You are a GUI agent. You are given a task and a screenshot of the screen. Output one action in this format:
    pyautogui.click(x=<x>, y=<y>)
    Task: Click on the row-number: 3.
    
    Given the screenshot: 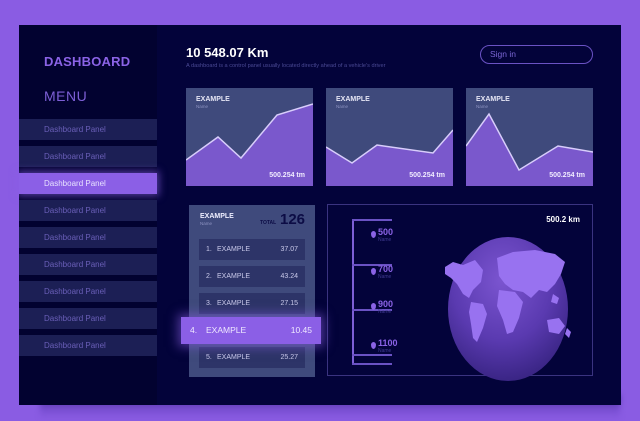 What is the action you would take?
    pyautogui.click(x=209, y=303)
    